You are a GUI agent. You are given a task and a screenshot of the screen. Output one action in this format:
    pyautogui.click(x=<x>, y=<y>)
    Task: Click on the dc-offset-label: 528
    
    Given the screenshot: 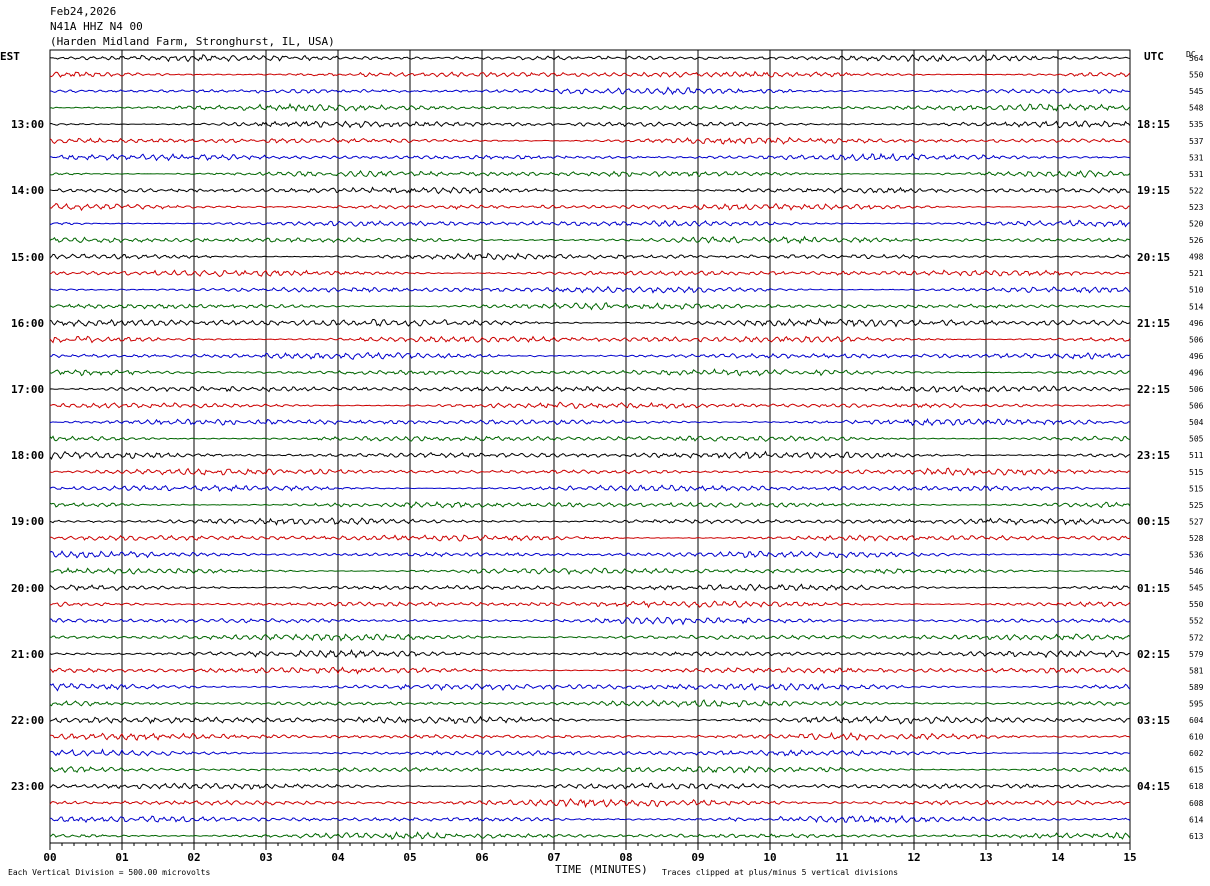 What is the action you would take?
    pyautogui.click(x=1196, y=538)
    